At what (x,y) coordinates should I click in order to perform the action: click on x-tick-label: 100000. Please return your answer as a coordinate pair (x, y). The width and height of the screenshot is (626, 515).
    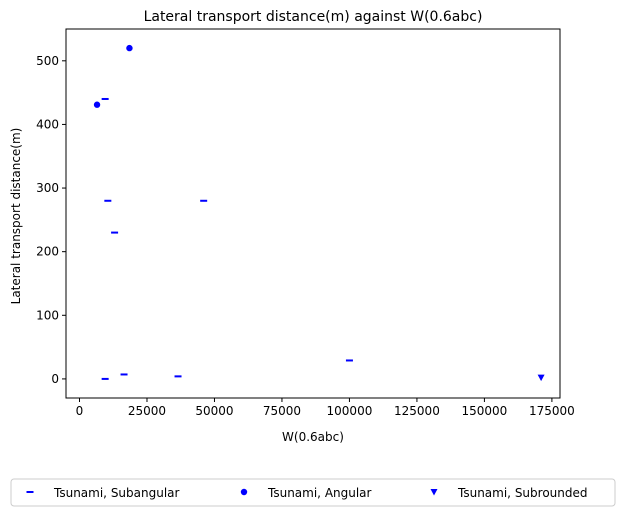
    Looking at the image, I should click on (350, 411).